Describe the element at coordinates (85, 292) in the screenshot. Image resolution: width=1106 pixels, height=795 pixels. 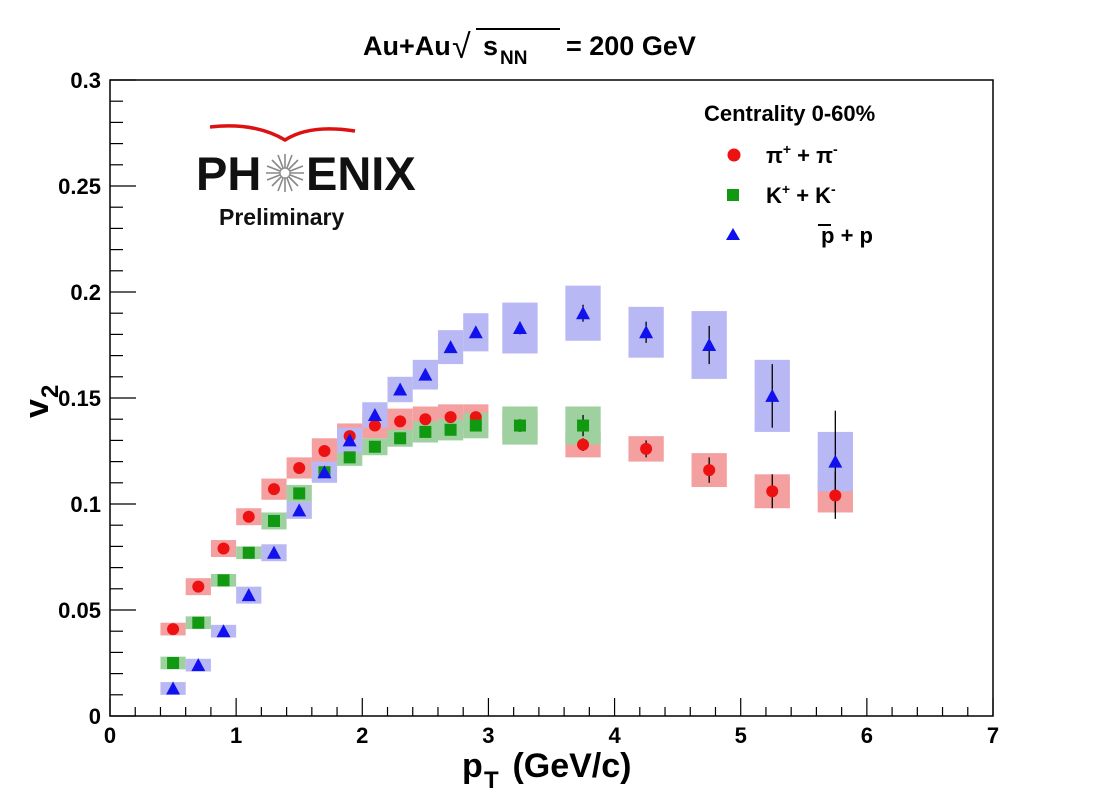
I see `y-tick-label: 0.2` at that location.